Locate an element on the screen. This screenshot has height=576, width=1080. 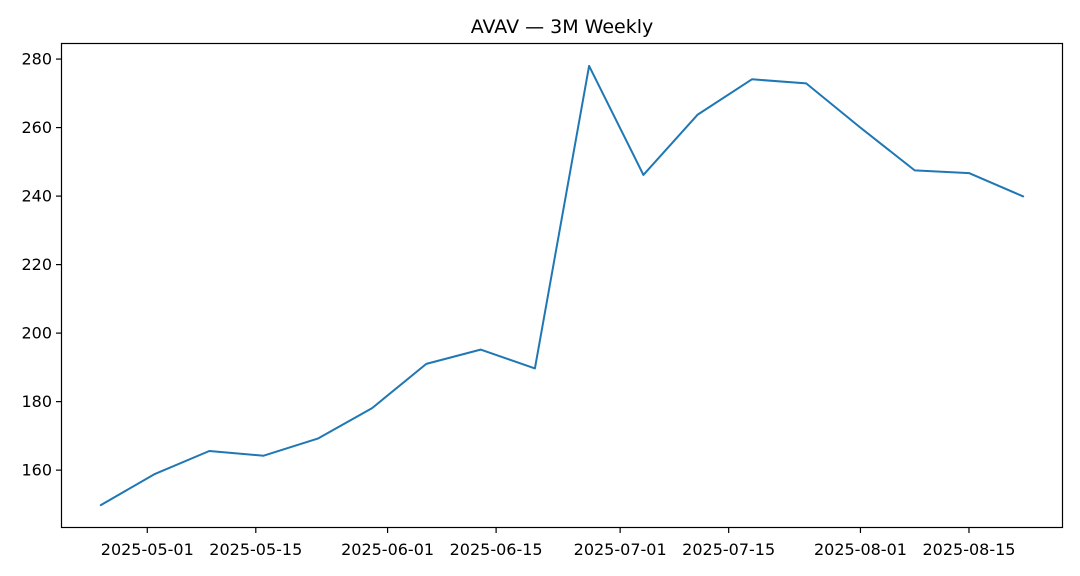
y-tick-label: 180 is located at coordinates (36, 401).